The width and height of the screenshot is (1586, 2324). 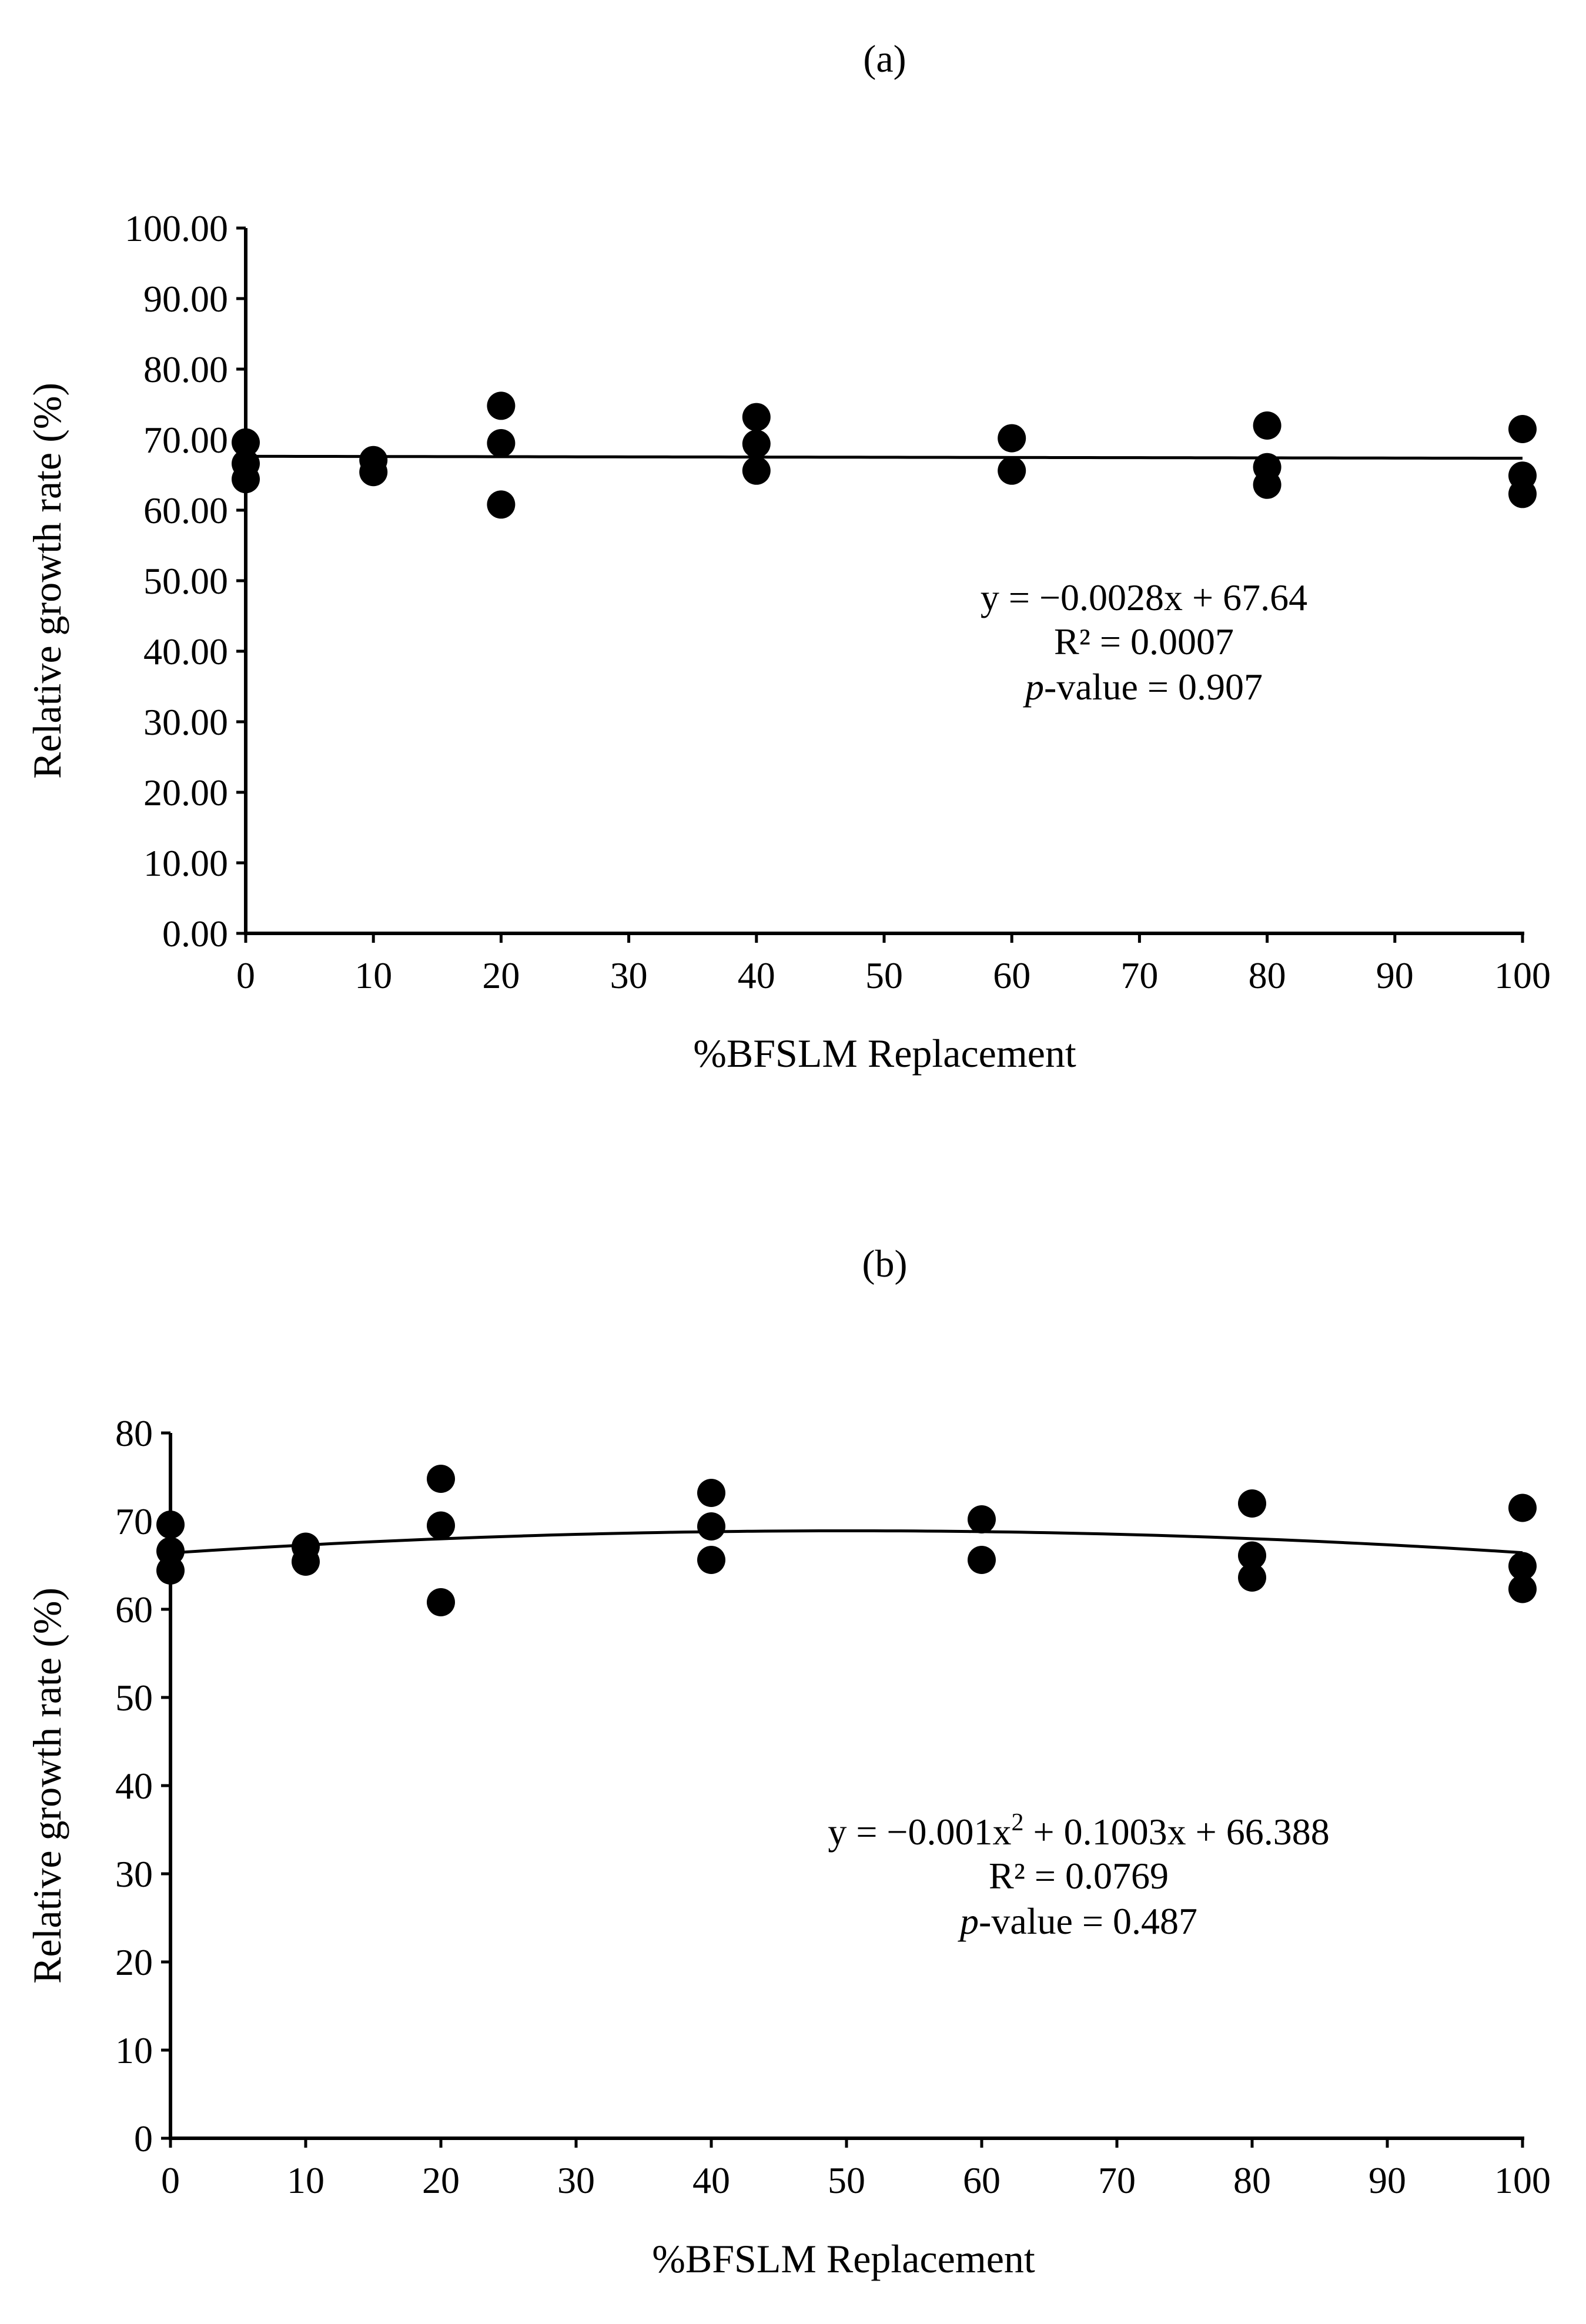 I want to click on panel-b-label: (b), so click(x=885, y=1264).